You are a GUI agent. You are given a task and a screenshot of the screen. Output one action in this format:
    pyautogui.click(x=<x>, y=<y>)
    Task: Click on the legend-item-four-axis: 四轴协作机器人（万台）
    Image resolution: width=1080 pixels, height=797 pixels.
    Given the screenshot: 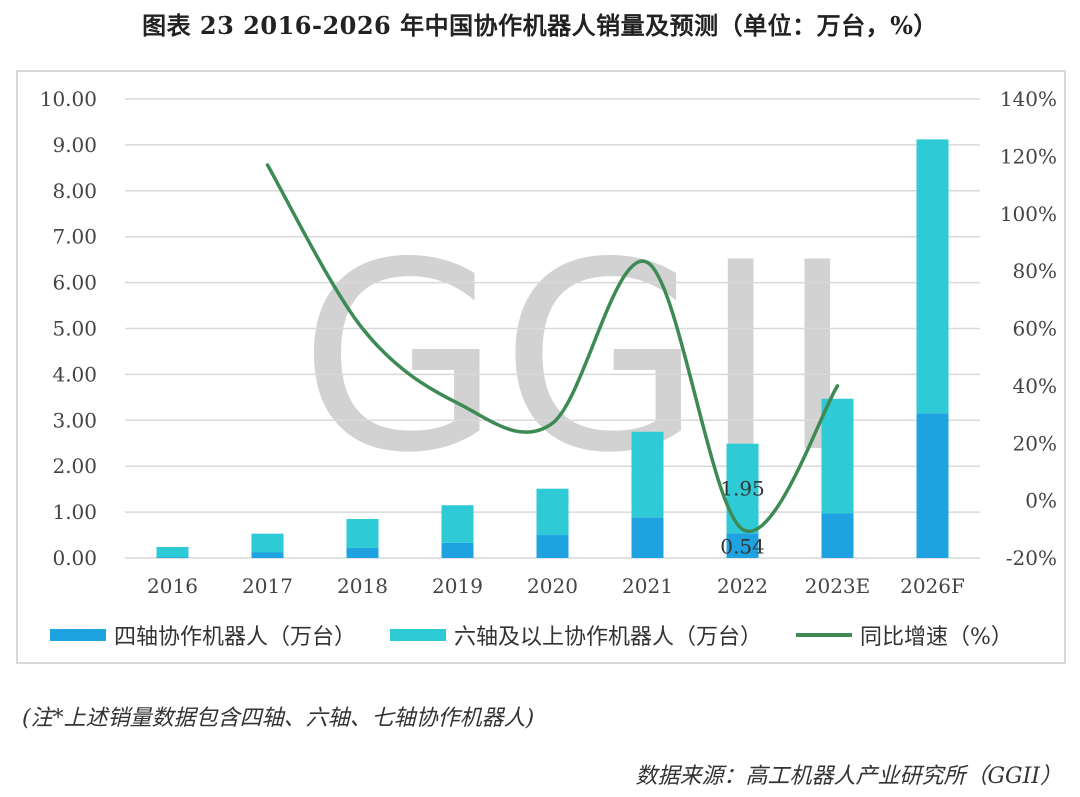 What is the action you would take?
    pyautogui.click(x=203, y=635)
    